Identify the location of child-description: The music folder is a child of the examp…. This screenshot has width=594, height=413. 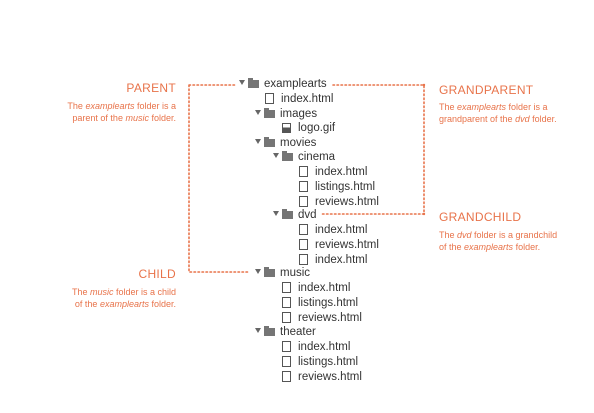
(123, 298).